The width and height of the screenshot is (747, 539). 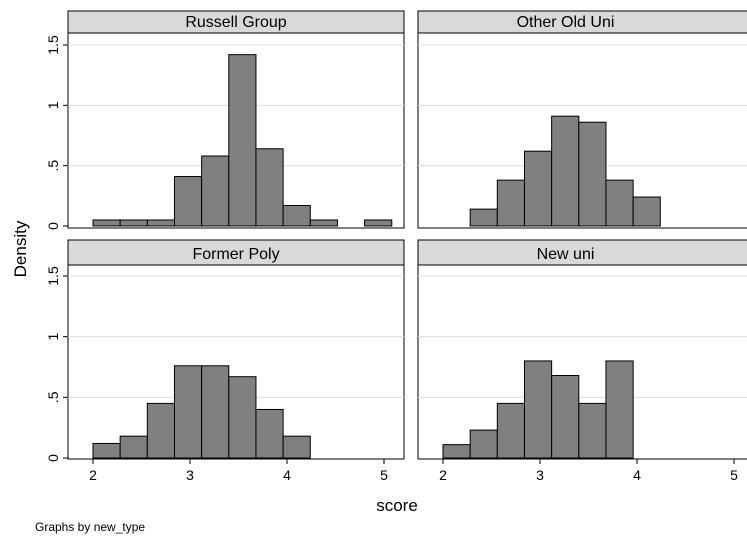 What do you see at coordinates (397, 505) in the screenshot?
I see `x-axis-title: score` at bounding box center [397, 505].